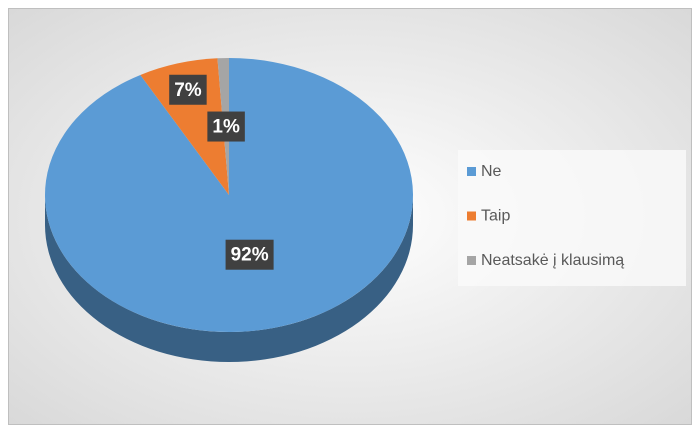 Image resolution: width=699 pixels, height=432 pixels. I want to click on pie-slice, so click(184, 126).